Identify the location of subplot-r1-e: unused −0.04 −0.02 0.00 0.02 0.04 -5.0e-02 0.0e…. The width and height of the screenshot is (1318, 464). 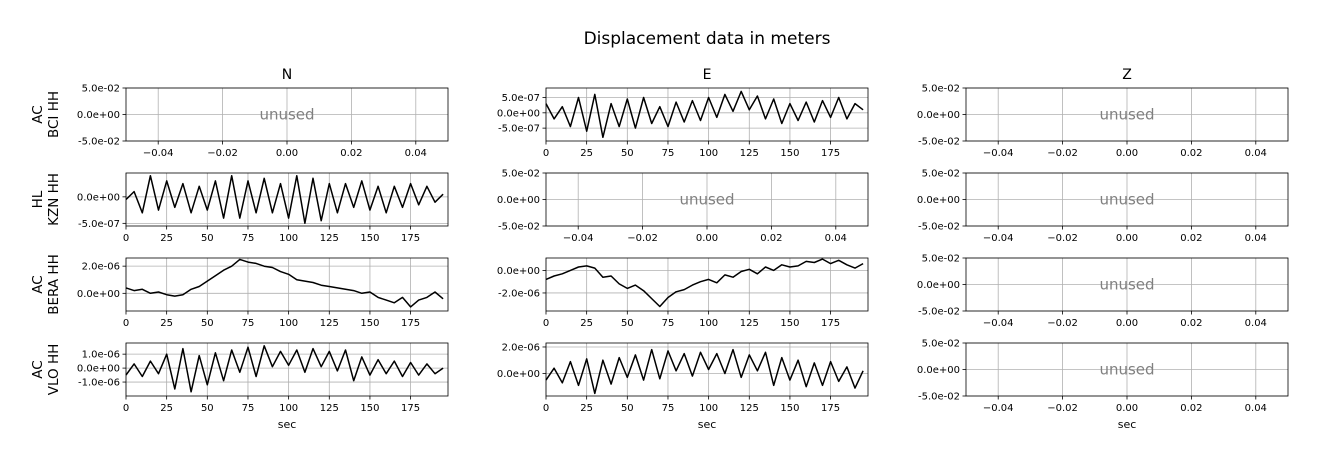
(683, 206).